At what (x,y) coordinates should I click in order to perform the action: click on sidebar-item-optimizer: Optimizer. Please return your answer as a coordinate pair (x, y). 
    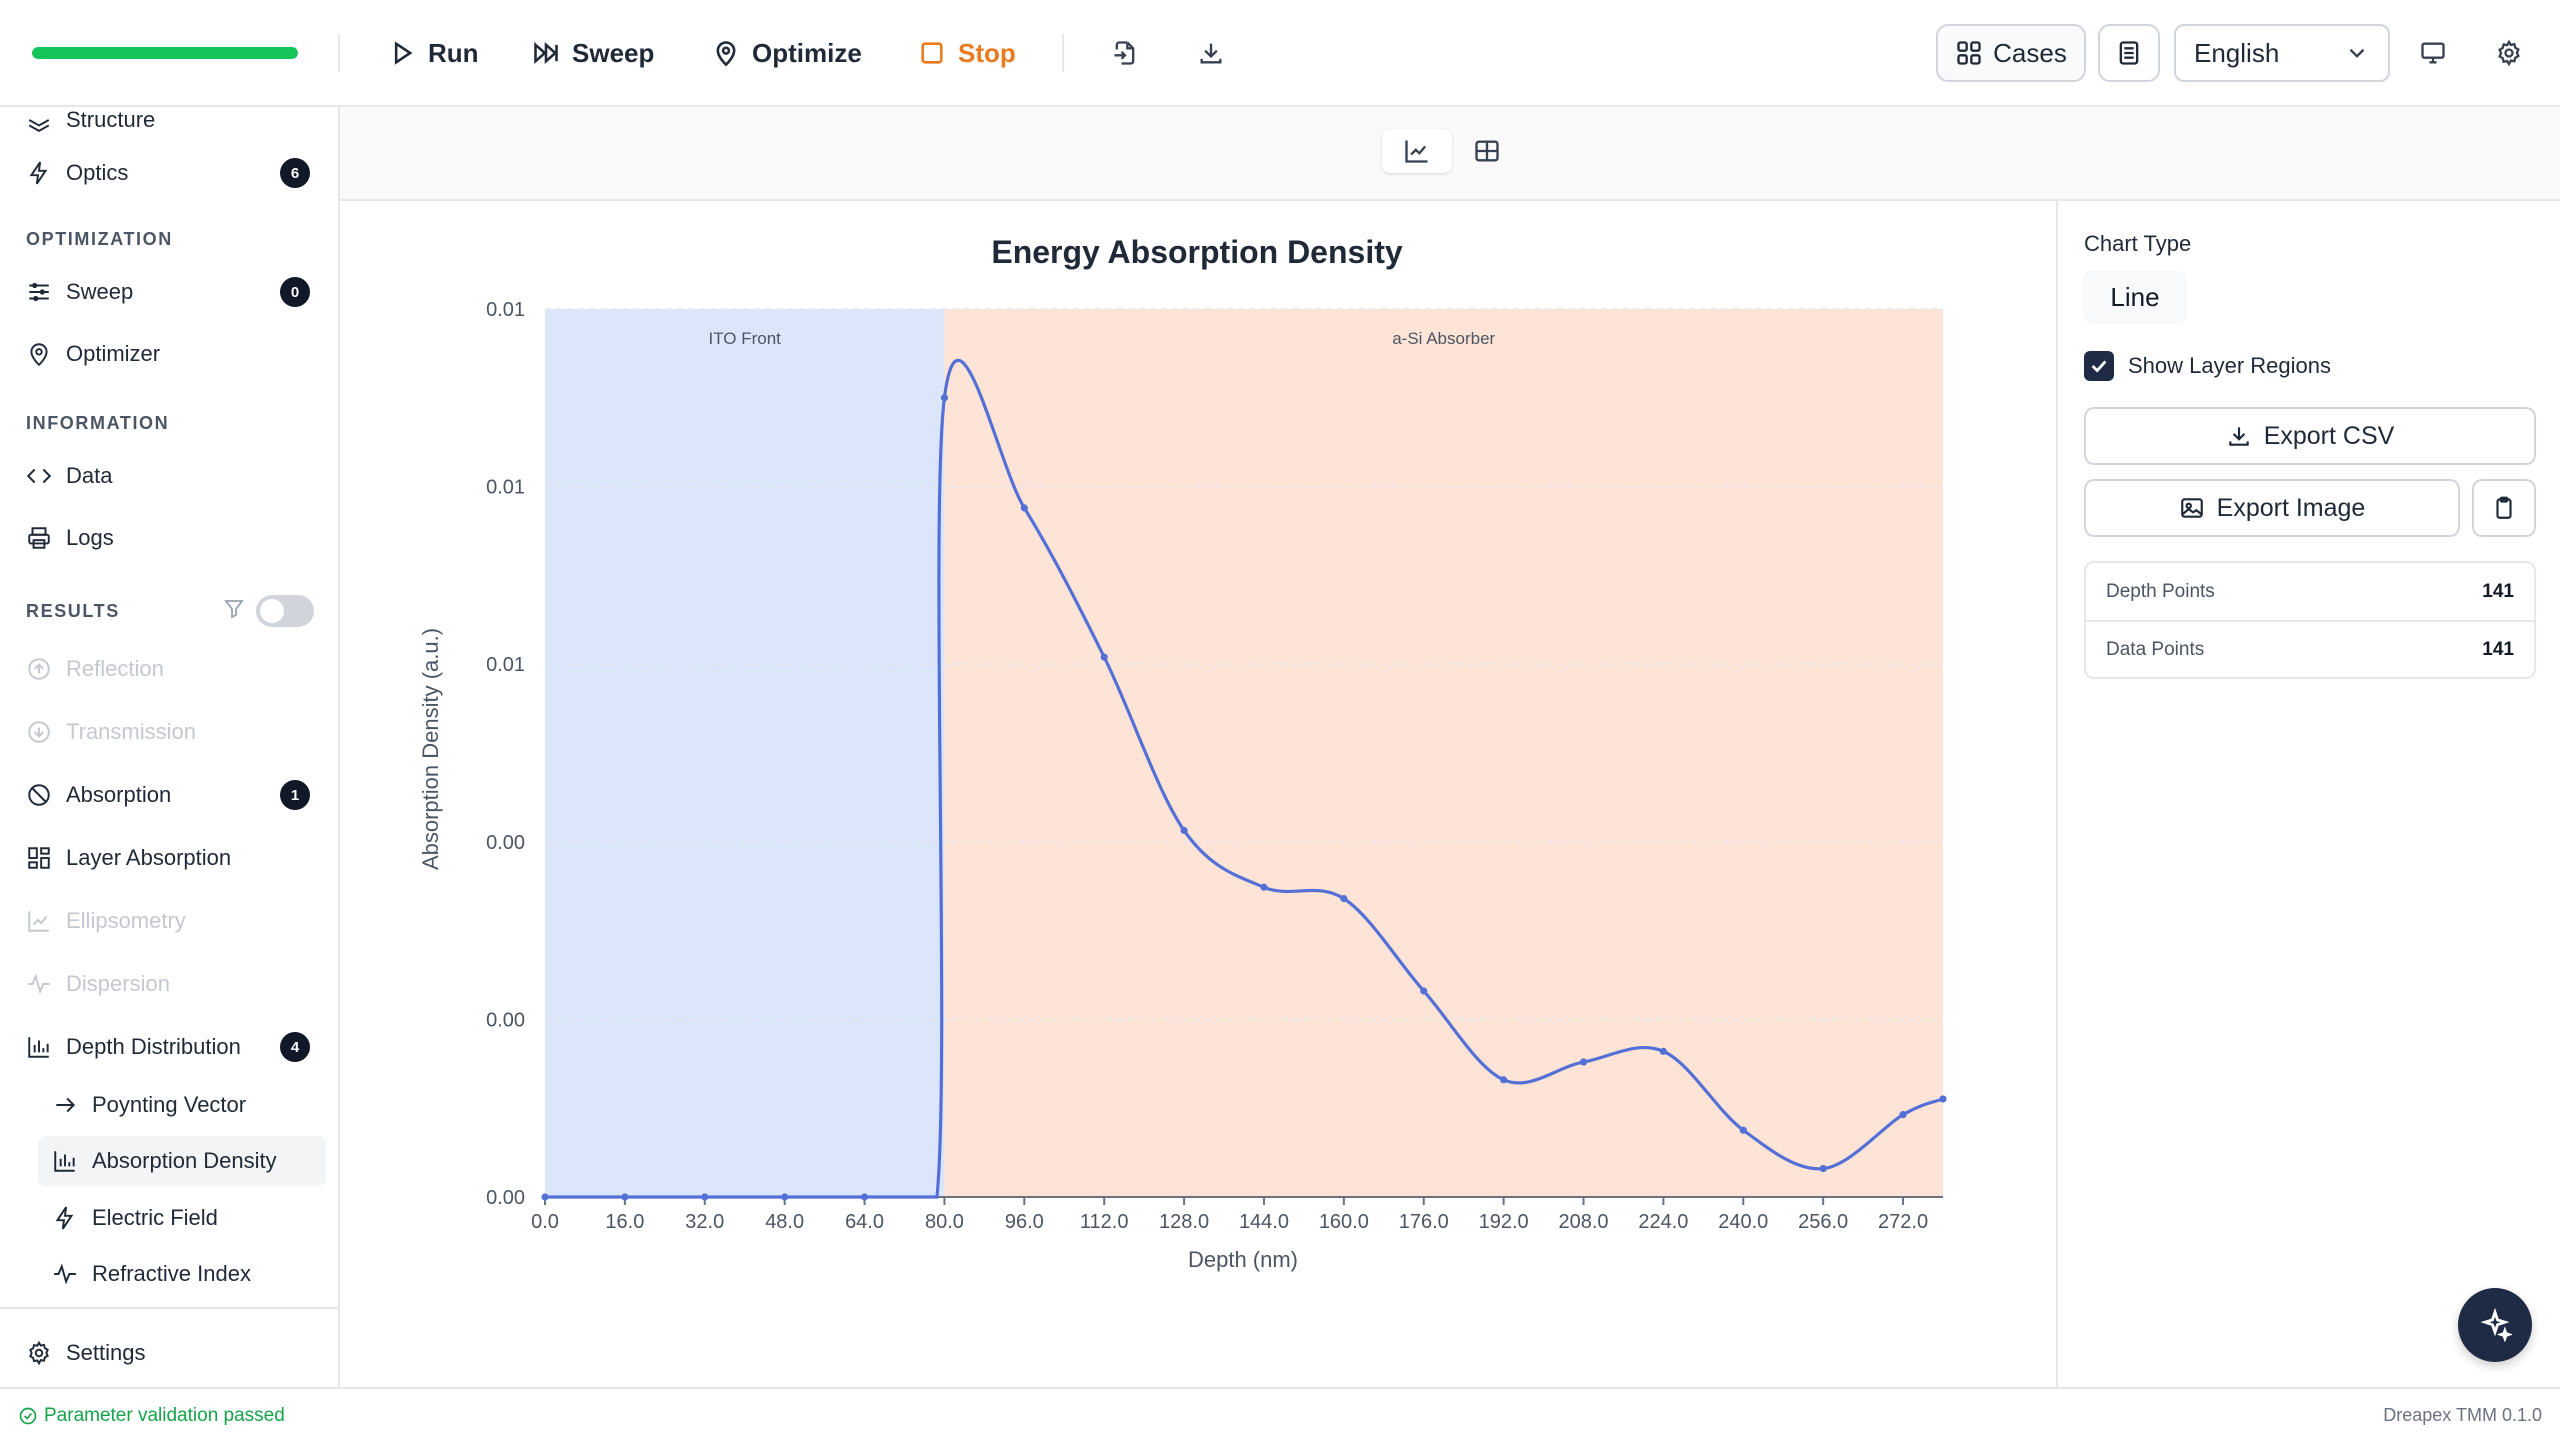
    Looking at the image, I should click on (169, 354).